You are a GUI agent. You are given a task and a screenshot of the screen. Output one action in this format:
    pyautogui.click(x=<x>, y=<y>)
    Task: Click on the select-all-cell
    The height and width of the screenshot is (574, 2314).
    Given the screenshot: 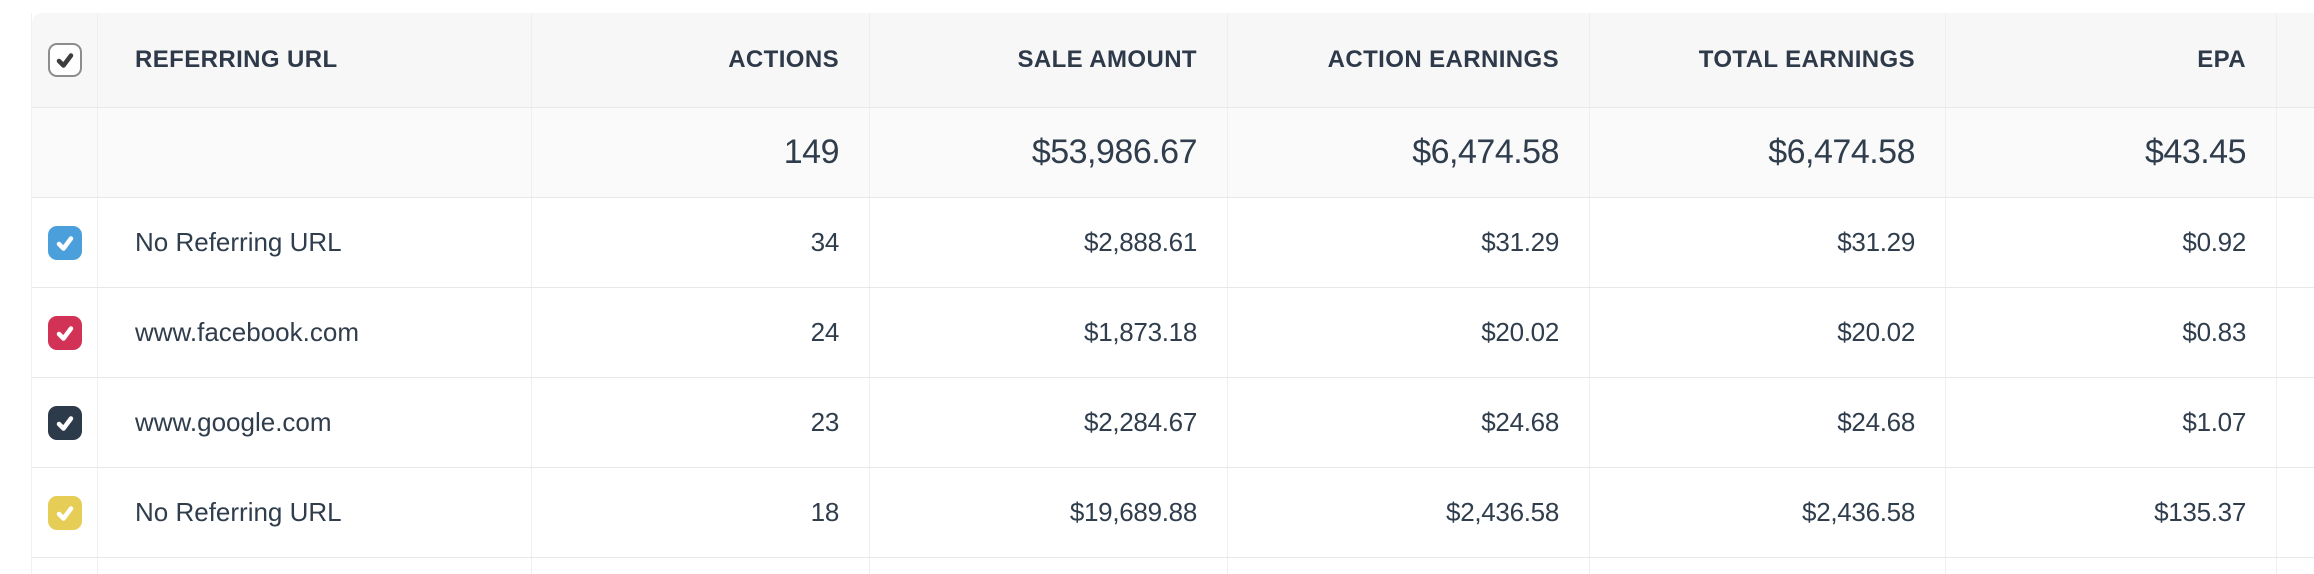 What is the action you would take?
    pyautogui.click(x=65, y=60)
    